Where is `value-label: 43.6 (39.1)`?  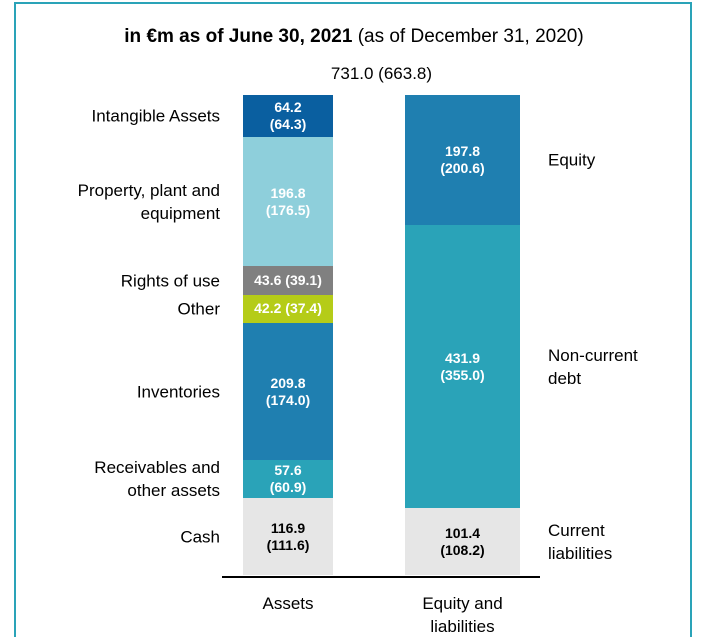 value-label: 43.6 (39.1) is located at coordinates (288, 280).